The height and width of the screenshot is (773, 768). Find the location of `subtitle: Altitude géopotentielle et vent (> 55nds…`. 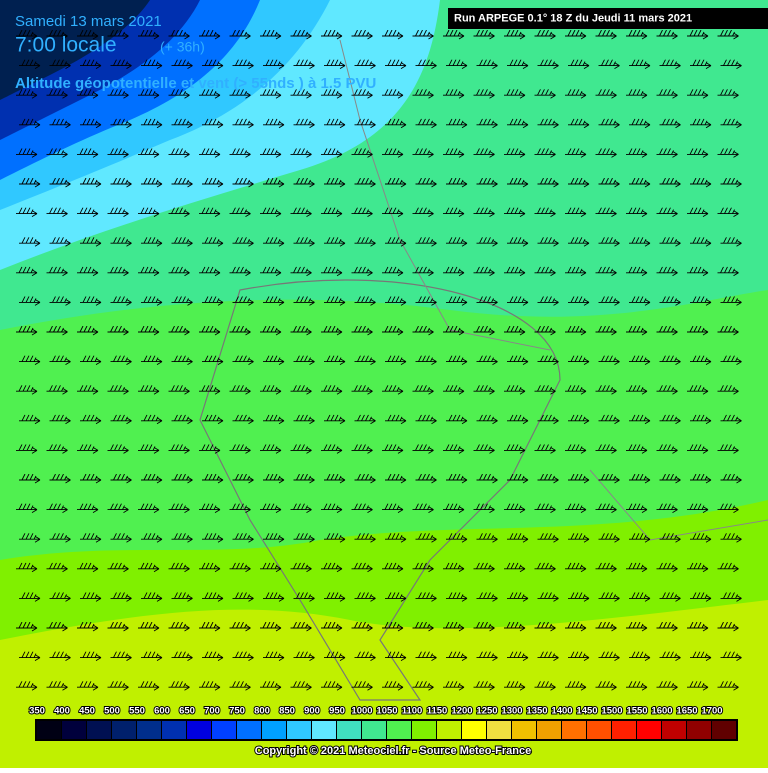

subtitle: Altitude géopotentielle et vent (> 55nds… is located at coordinates (195, 83).